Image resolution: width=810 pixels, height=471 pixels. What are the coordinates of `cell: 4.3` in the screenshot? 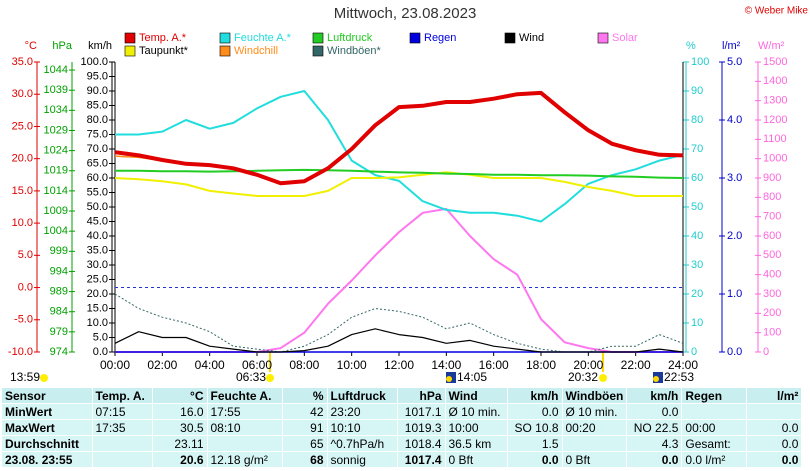 It's located at (654, 443).